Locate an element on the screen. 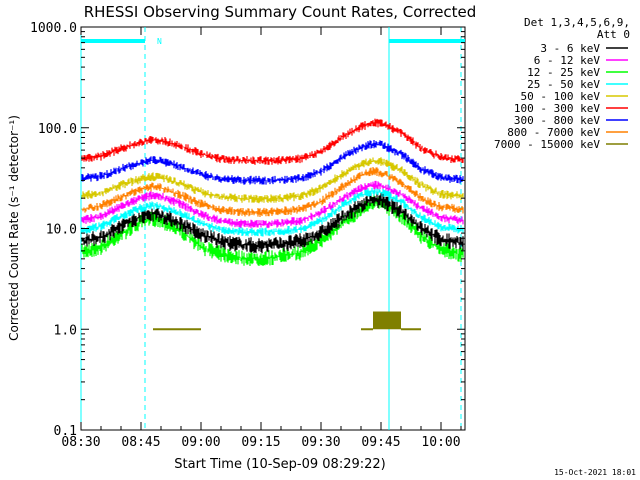 This screenshot has width=640, height=480. bar-marker-label: N is located at coordinates (159, 41).